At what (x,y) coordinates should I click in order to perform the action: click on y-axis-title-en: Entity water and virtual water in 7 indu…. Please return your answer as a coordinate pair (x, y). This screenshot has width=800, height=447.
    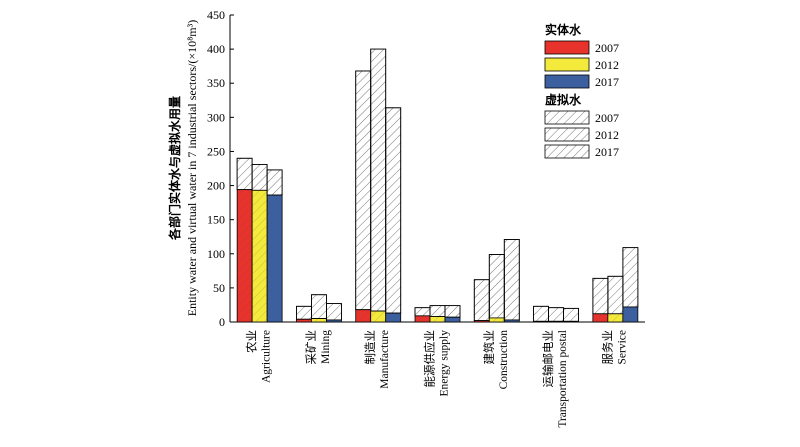
    Looking at the image, I should click on (192, 168).